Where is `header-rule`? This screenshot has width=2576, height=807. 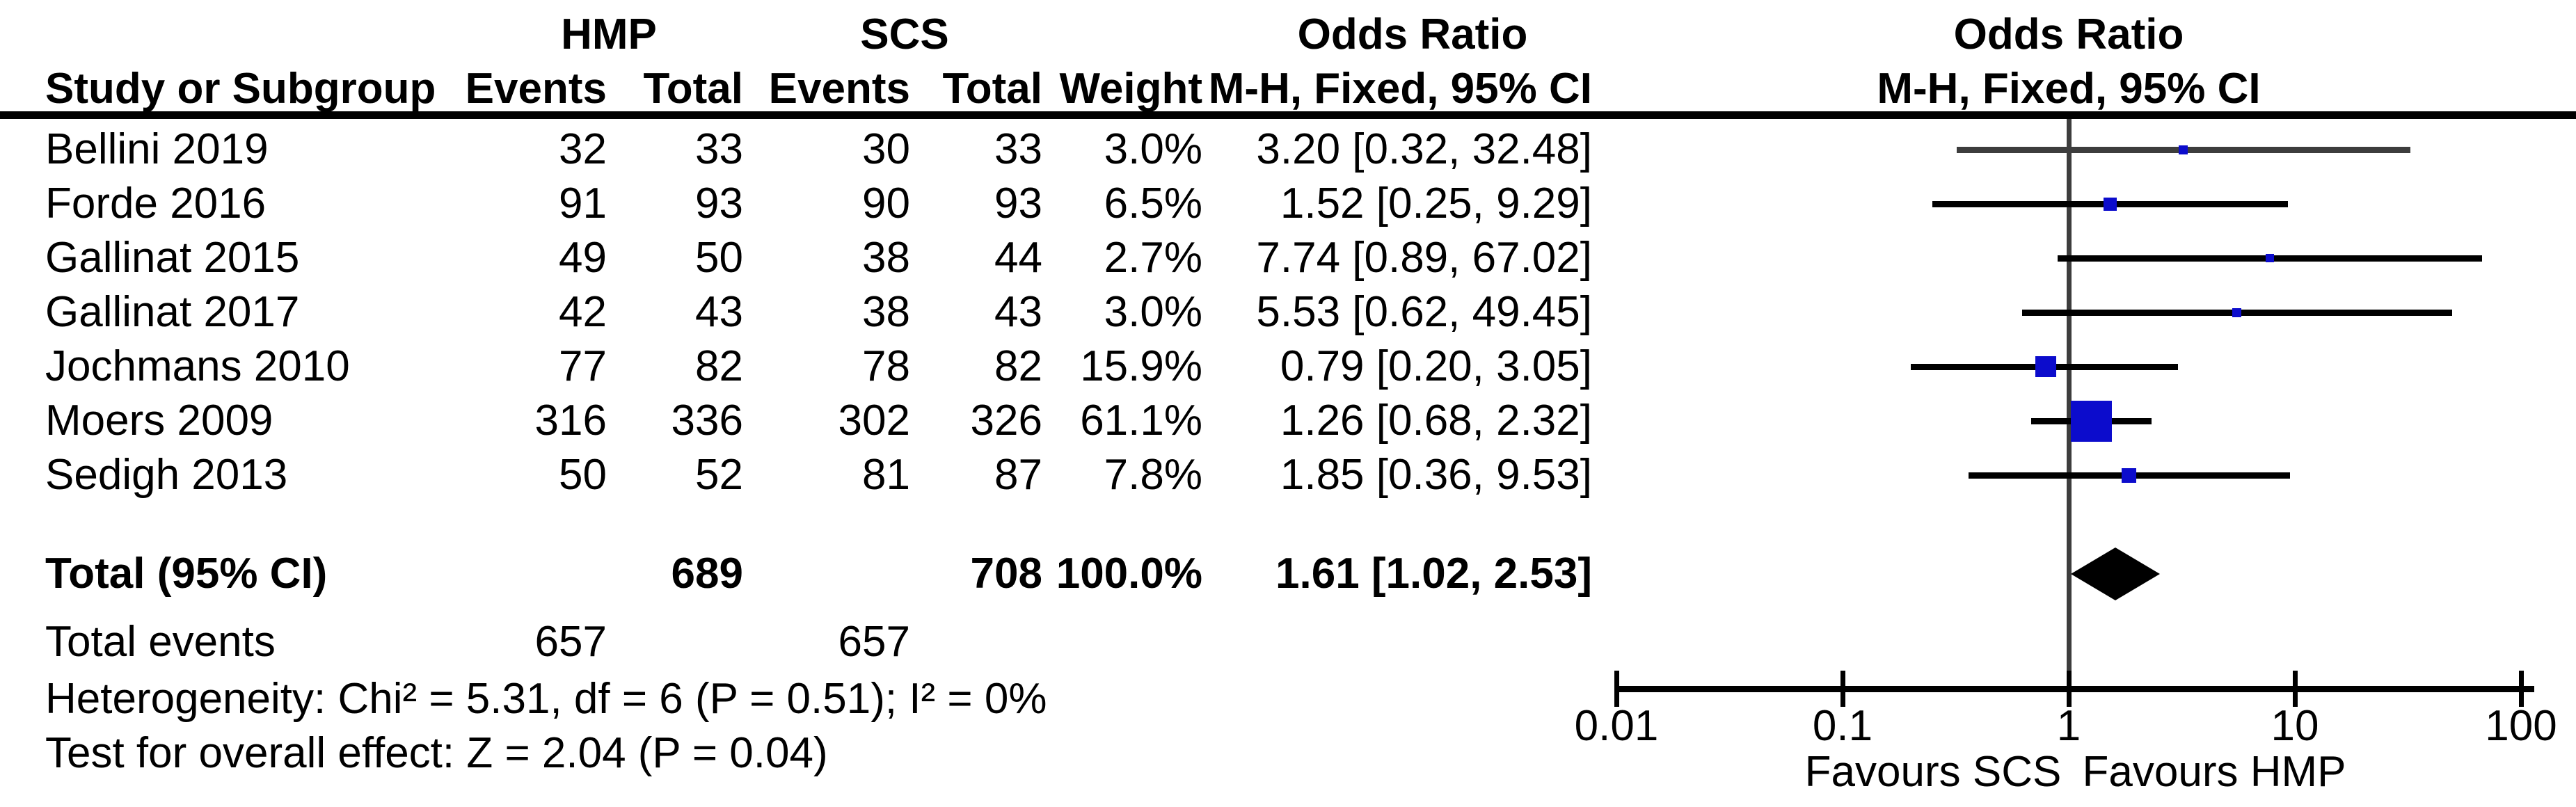 header-rule is located at coordinates (1288, 115).